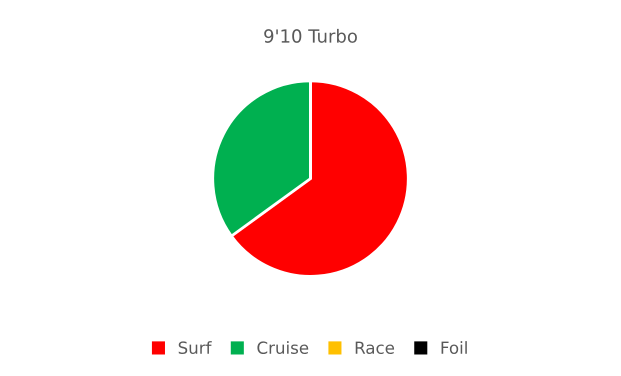  I want to click on legend-label: Race, so click(375, 348).